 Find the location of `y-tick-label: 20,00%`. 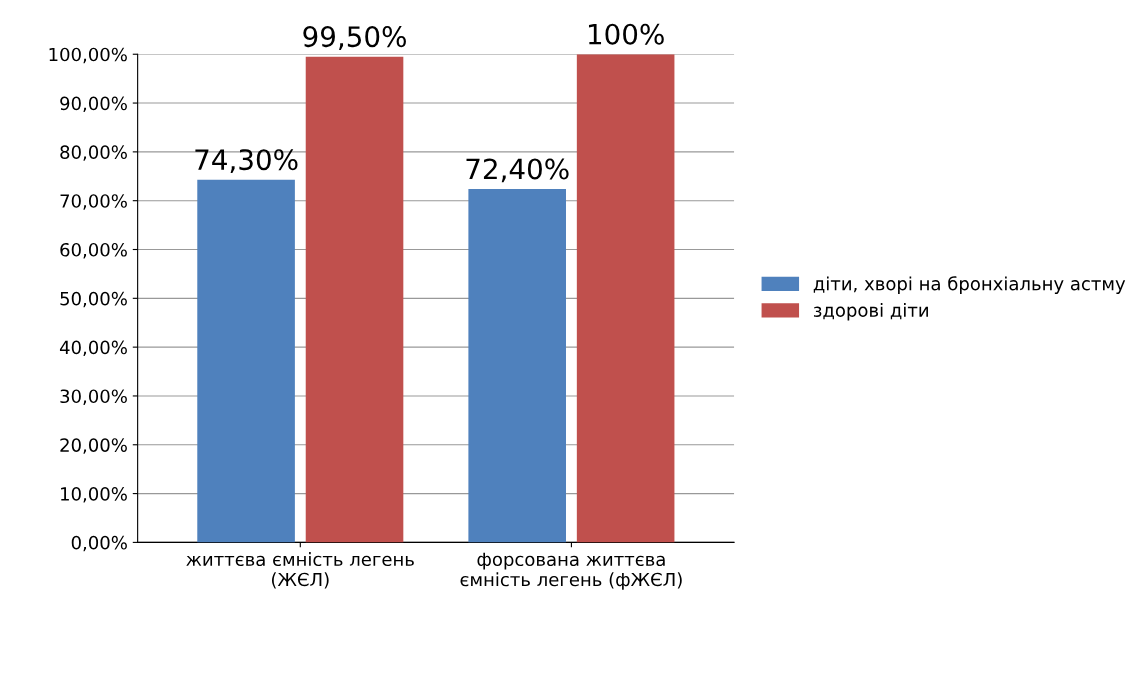

y-tick-label: 20,00% is located at coordinates (93, 446).